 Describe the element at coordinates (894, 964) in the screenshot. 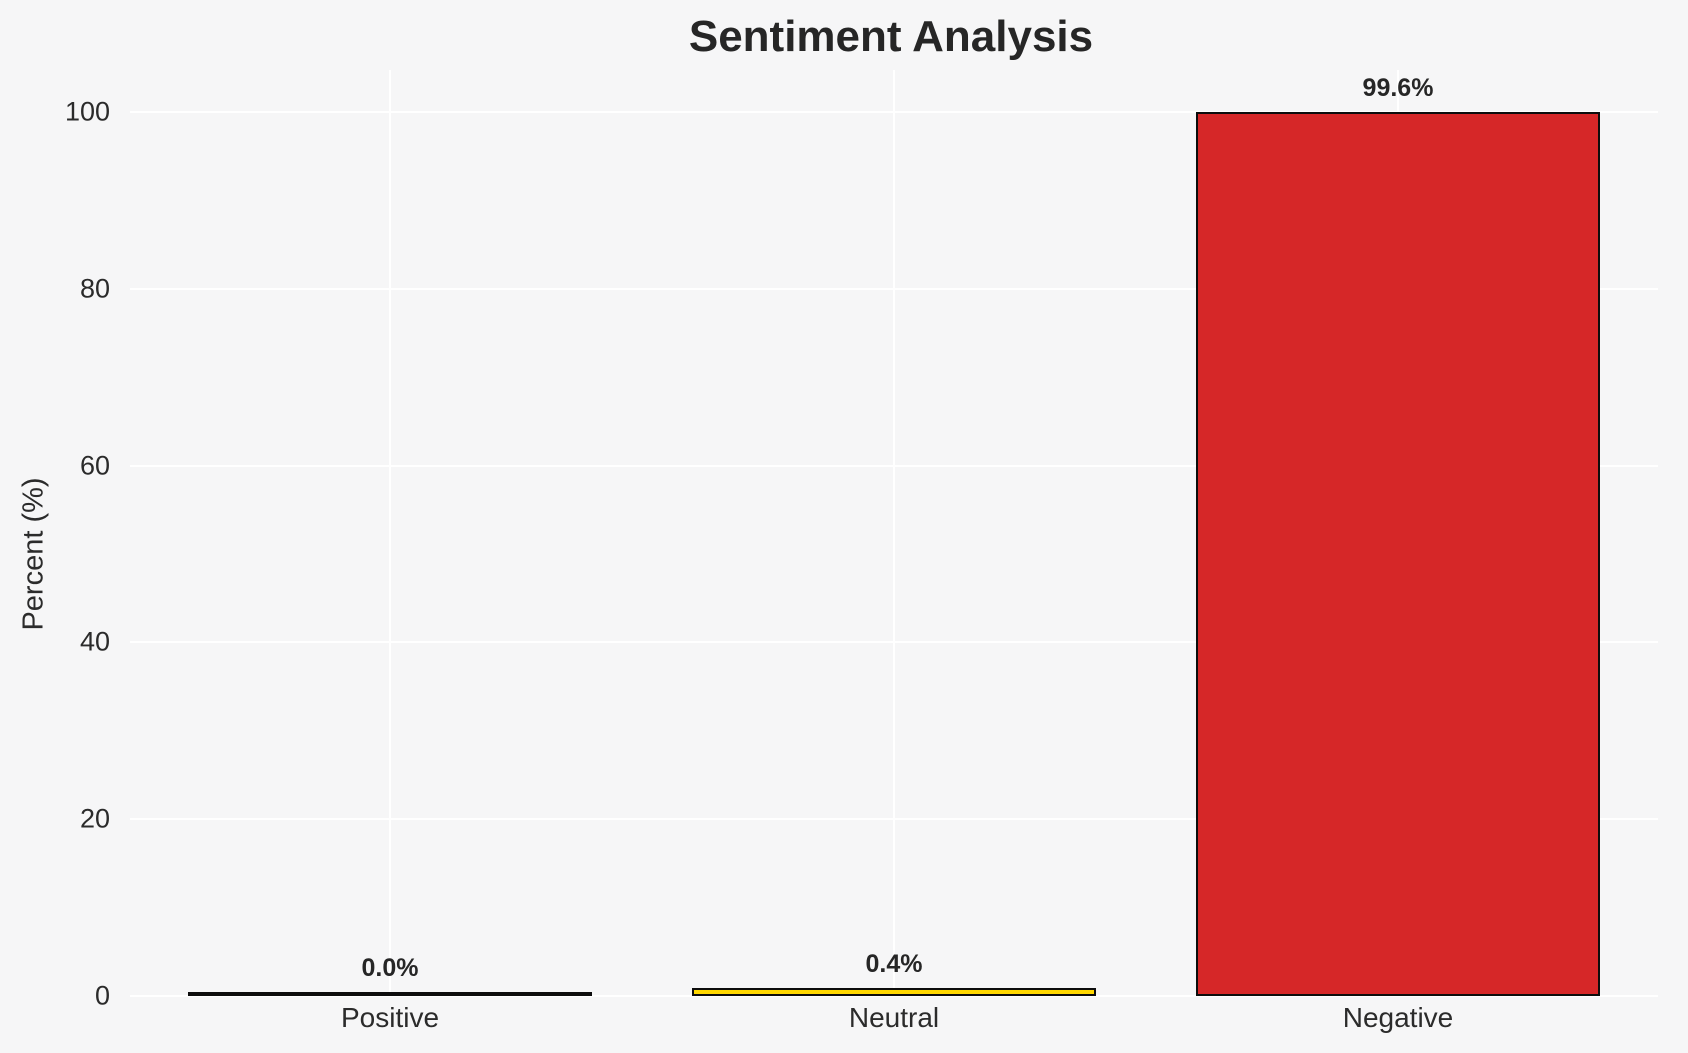

I see `value-label-neutral: 0.4%` at that location.